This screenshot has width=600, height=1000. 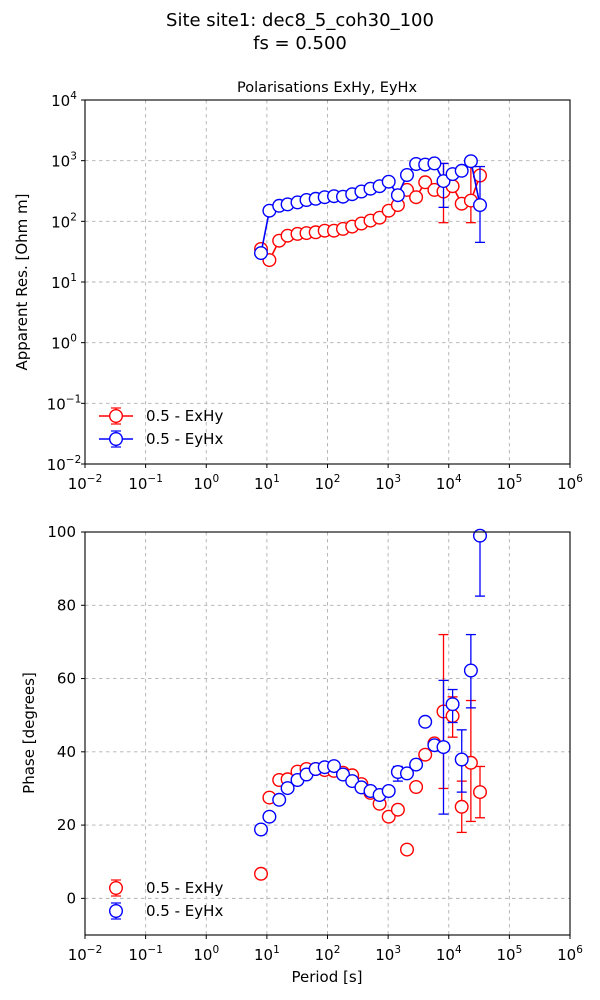 What do you see at coordinates (145, 954) in the screenshot?
I see `phase-x-tick-label: 10⁻¹` at bounding box center [145, 954].